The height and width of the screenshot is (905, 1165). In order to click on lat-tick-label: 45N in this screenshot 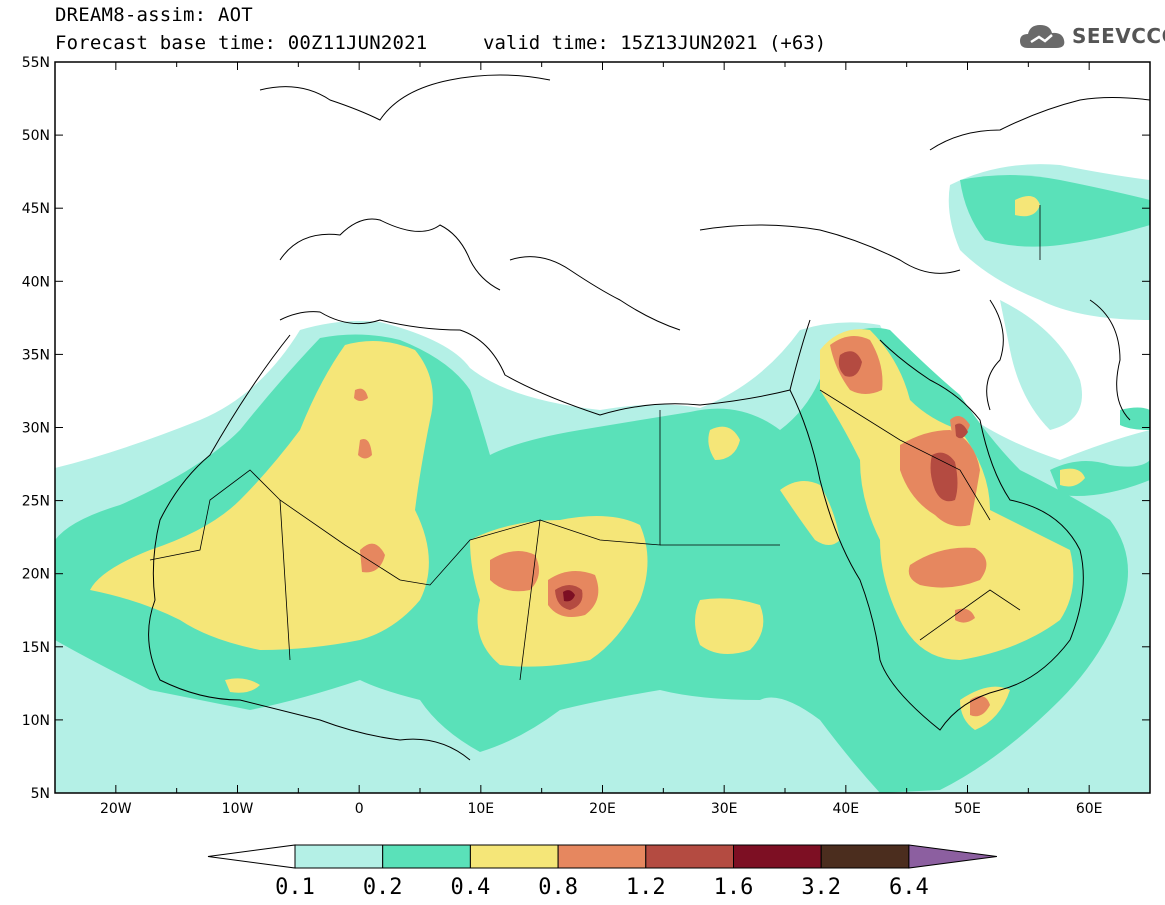, I will do `click(36, 209)`.